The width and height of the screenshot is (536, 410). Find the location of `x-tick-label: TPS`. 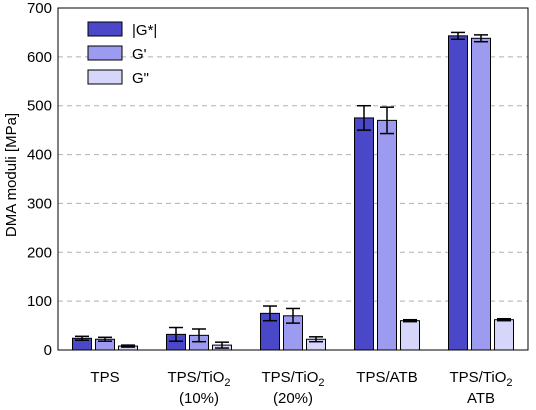

x-tick-label: TPS is located at coordinates (104, 377).